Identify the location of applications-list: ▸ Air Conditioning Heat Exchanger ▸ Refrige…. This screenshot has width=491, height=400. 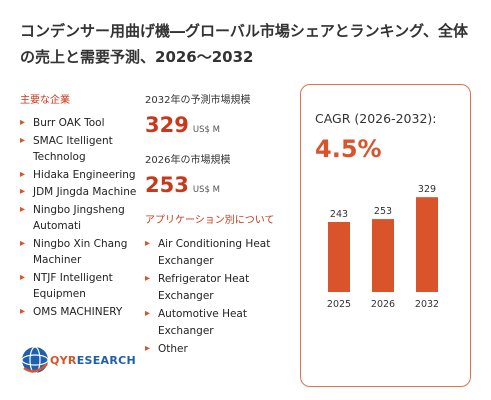
(215, 298).